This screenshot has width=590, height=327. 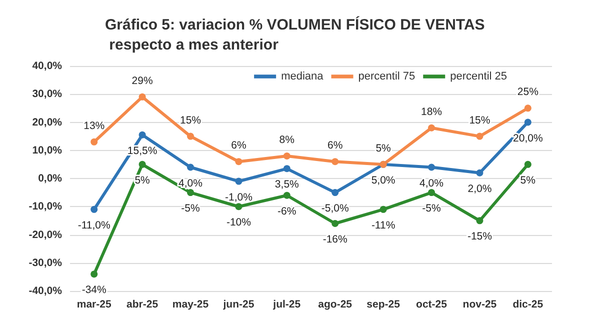 What do you see at coordinates (302, 76) in the screenshot?
I see `legend-label: mediana` at bounding box center [302, 76].